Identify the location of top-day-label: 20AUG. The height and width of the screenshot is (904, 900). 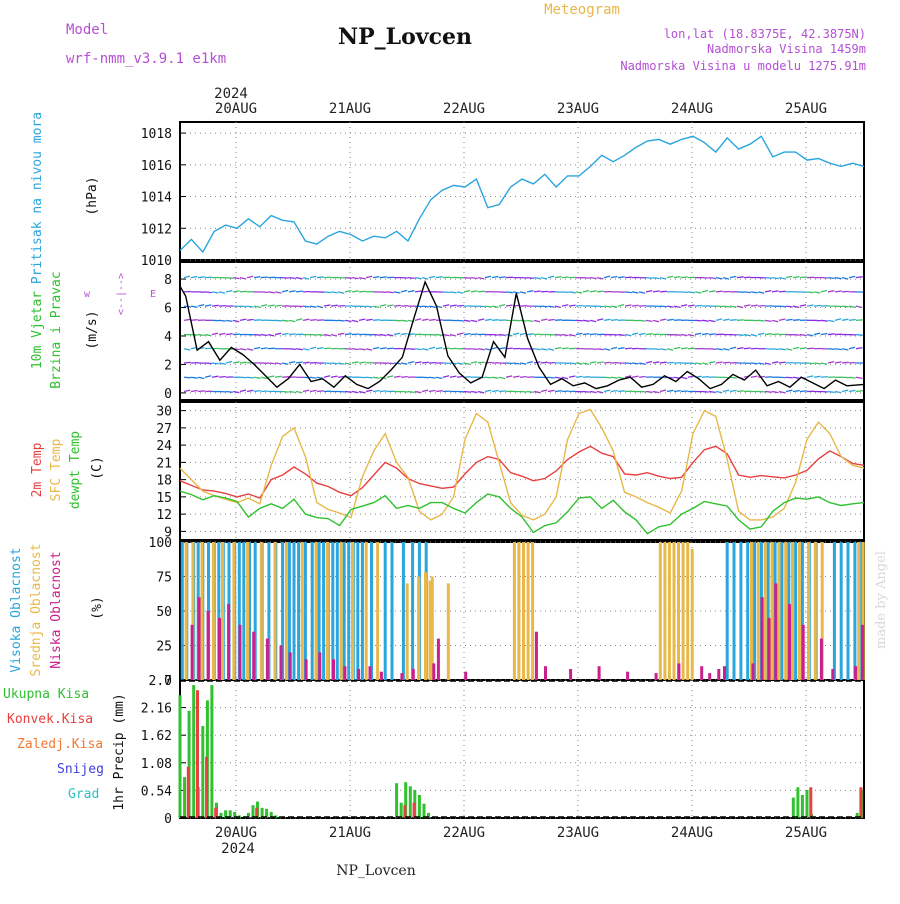
(236, 109).